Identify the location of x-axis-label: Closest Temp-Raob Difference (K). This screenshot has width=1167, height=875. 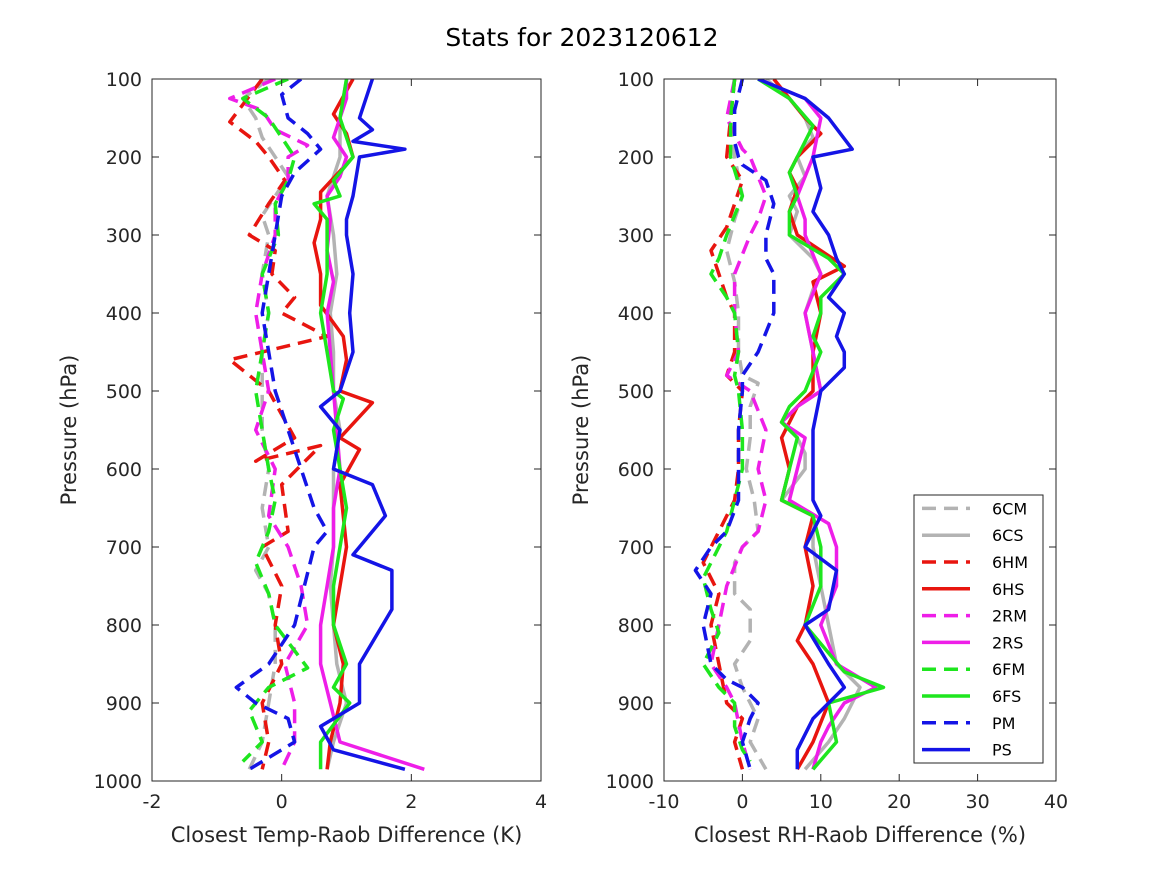
(347, 835).